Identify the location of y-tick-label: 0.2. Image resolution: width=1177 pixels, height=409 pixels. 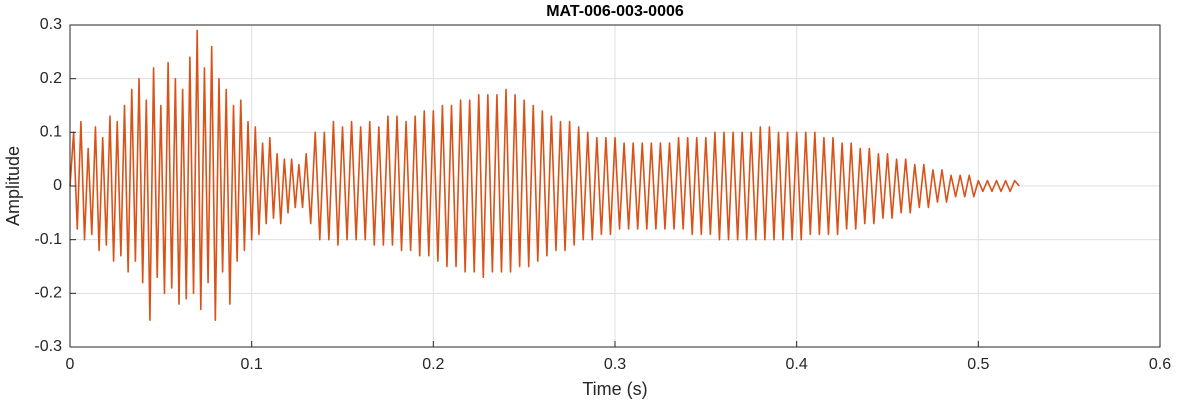
(51, 78).